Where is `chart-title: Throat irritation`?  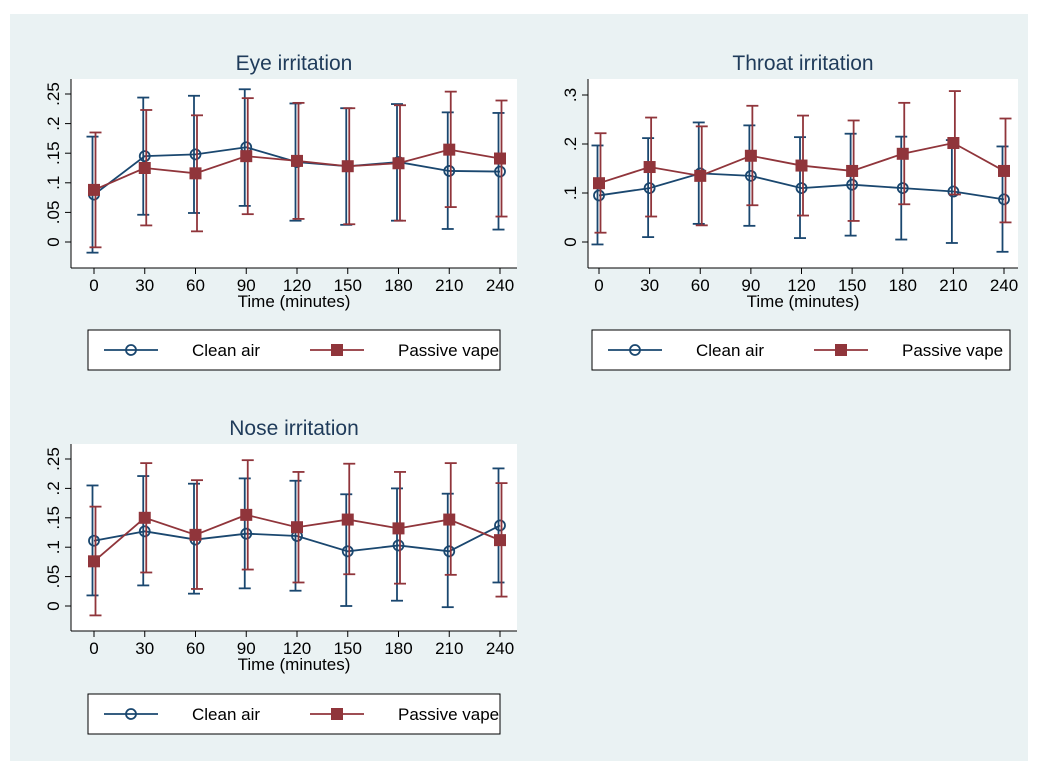
chart-title: Throat irritation is located at coordinates (802, 63).